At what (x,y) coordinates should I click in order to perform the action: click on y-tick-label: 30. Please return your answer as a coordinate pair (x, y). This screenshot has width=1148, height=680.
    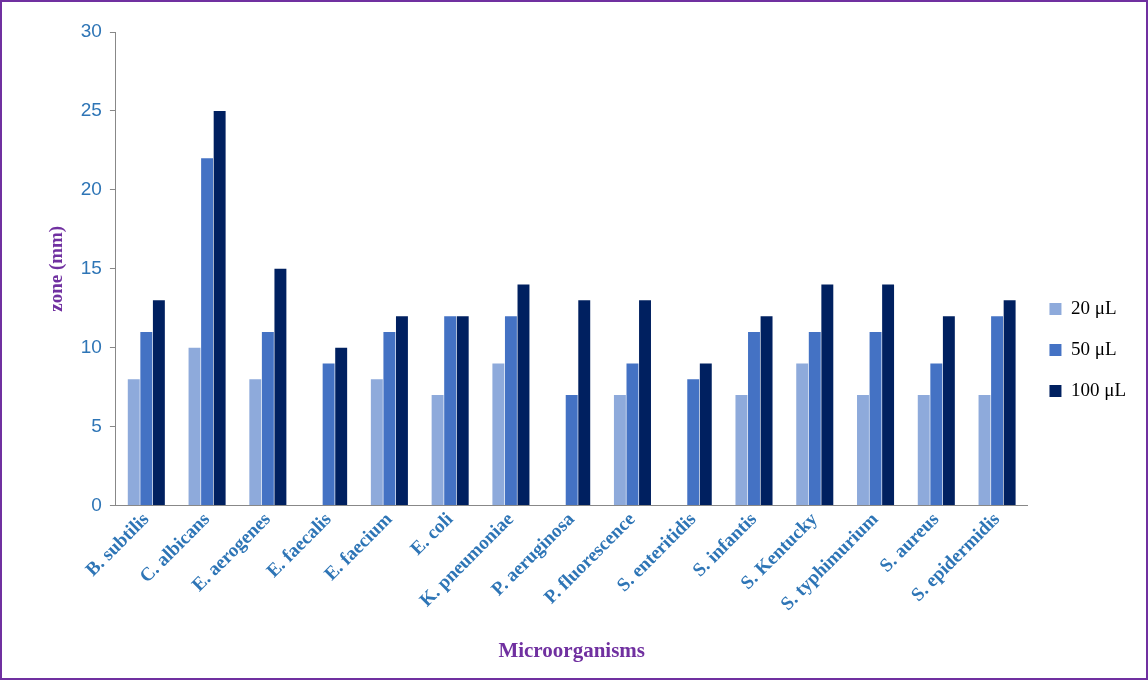
    Looking at the image, I should click on (91, 31).